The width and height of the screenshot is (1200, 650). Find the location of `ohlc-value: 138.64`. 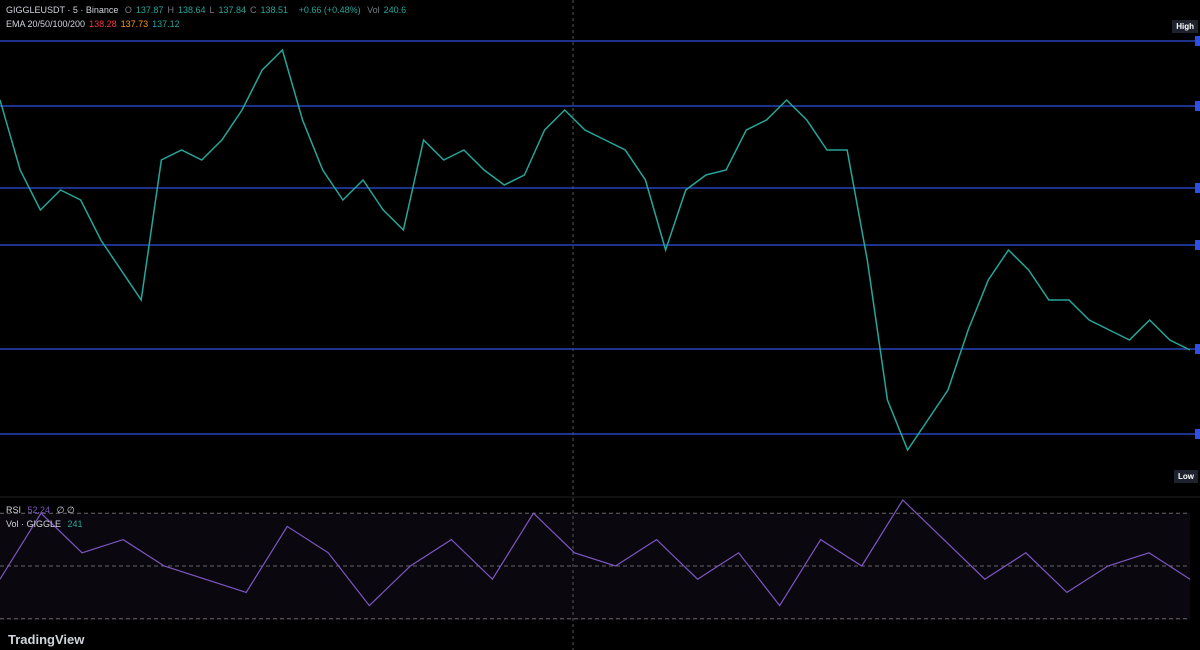

ohlc-value: 138.64 is located at coordinates (191, 10).